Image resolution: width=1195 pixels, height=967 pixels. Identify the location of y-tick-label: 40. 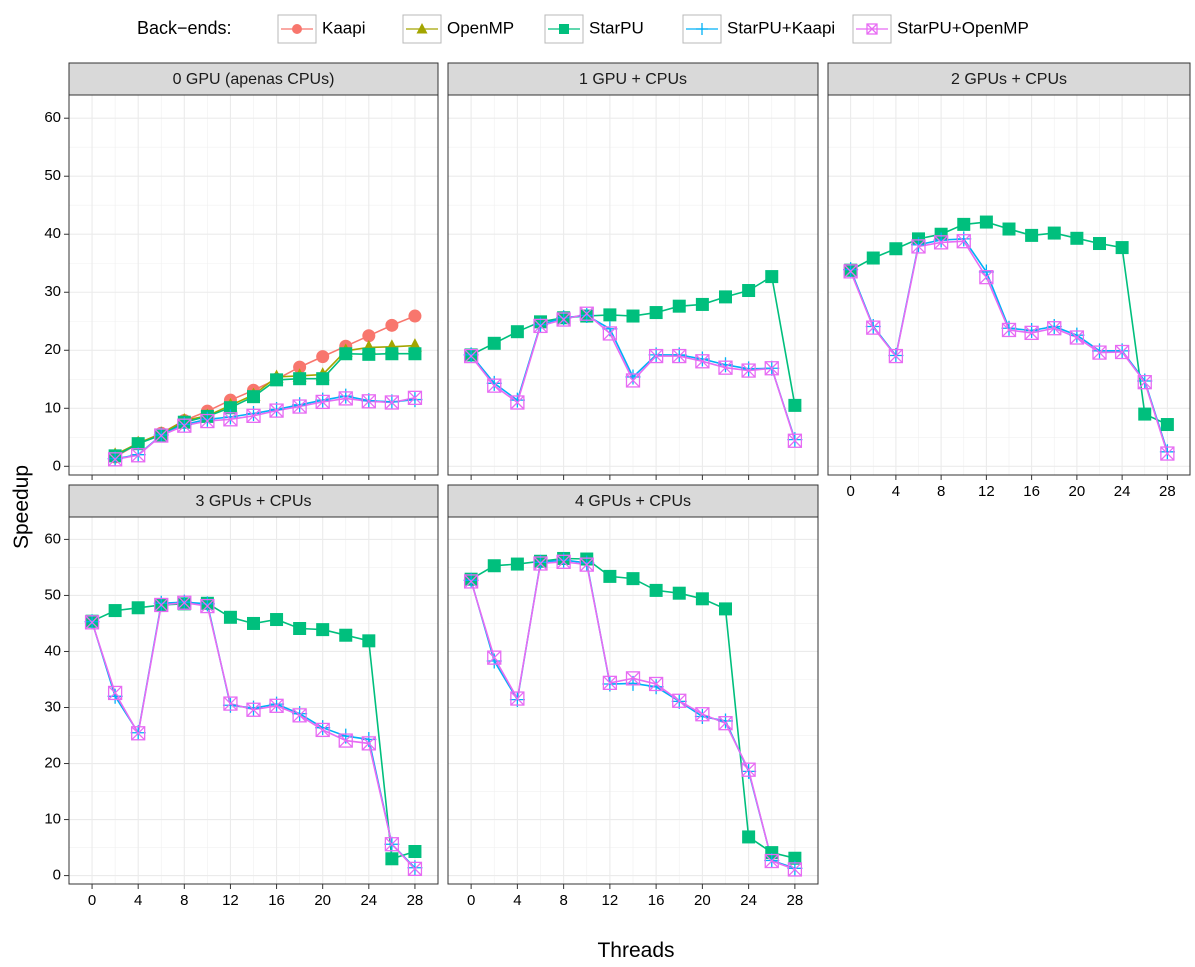
(52, 233).